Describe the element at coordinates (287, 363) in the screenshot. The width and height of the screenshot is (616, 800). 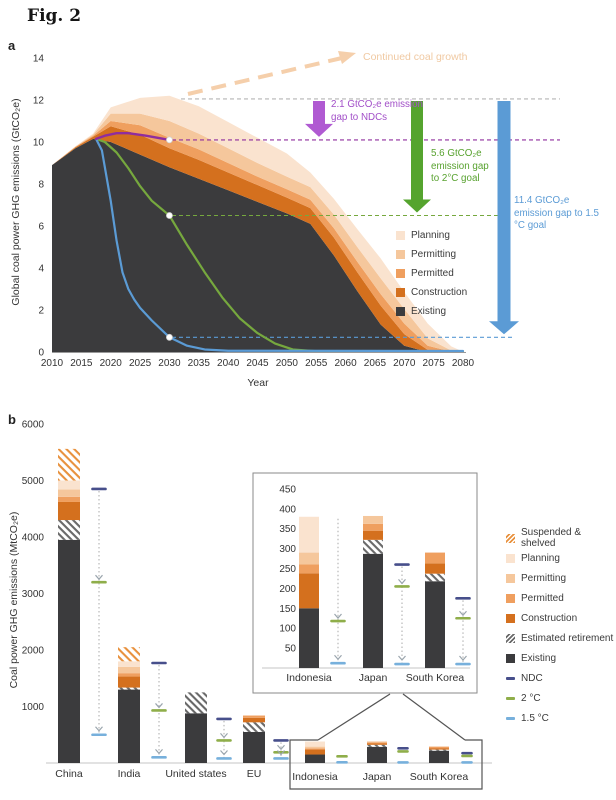
I see `panel-a-x-tick-label: 2050` at that location.